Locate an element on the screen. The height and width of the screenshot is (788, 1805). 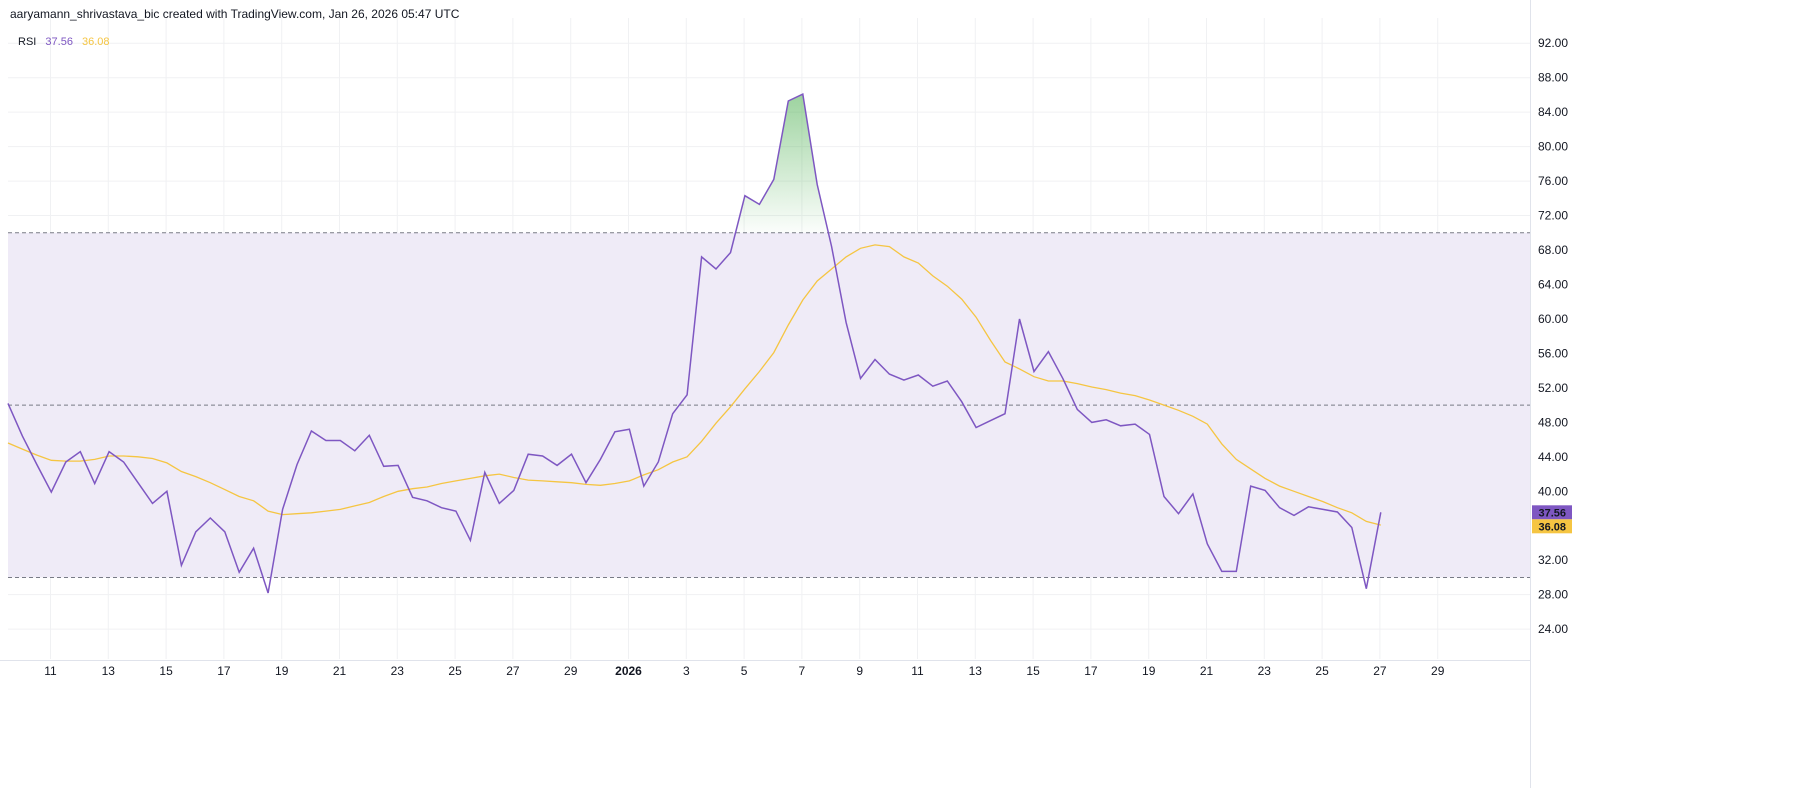
y-tick-label: 44.00 is located at coordinates (1553, 457).